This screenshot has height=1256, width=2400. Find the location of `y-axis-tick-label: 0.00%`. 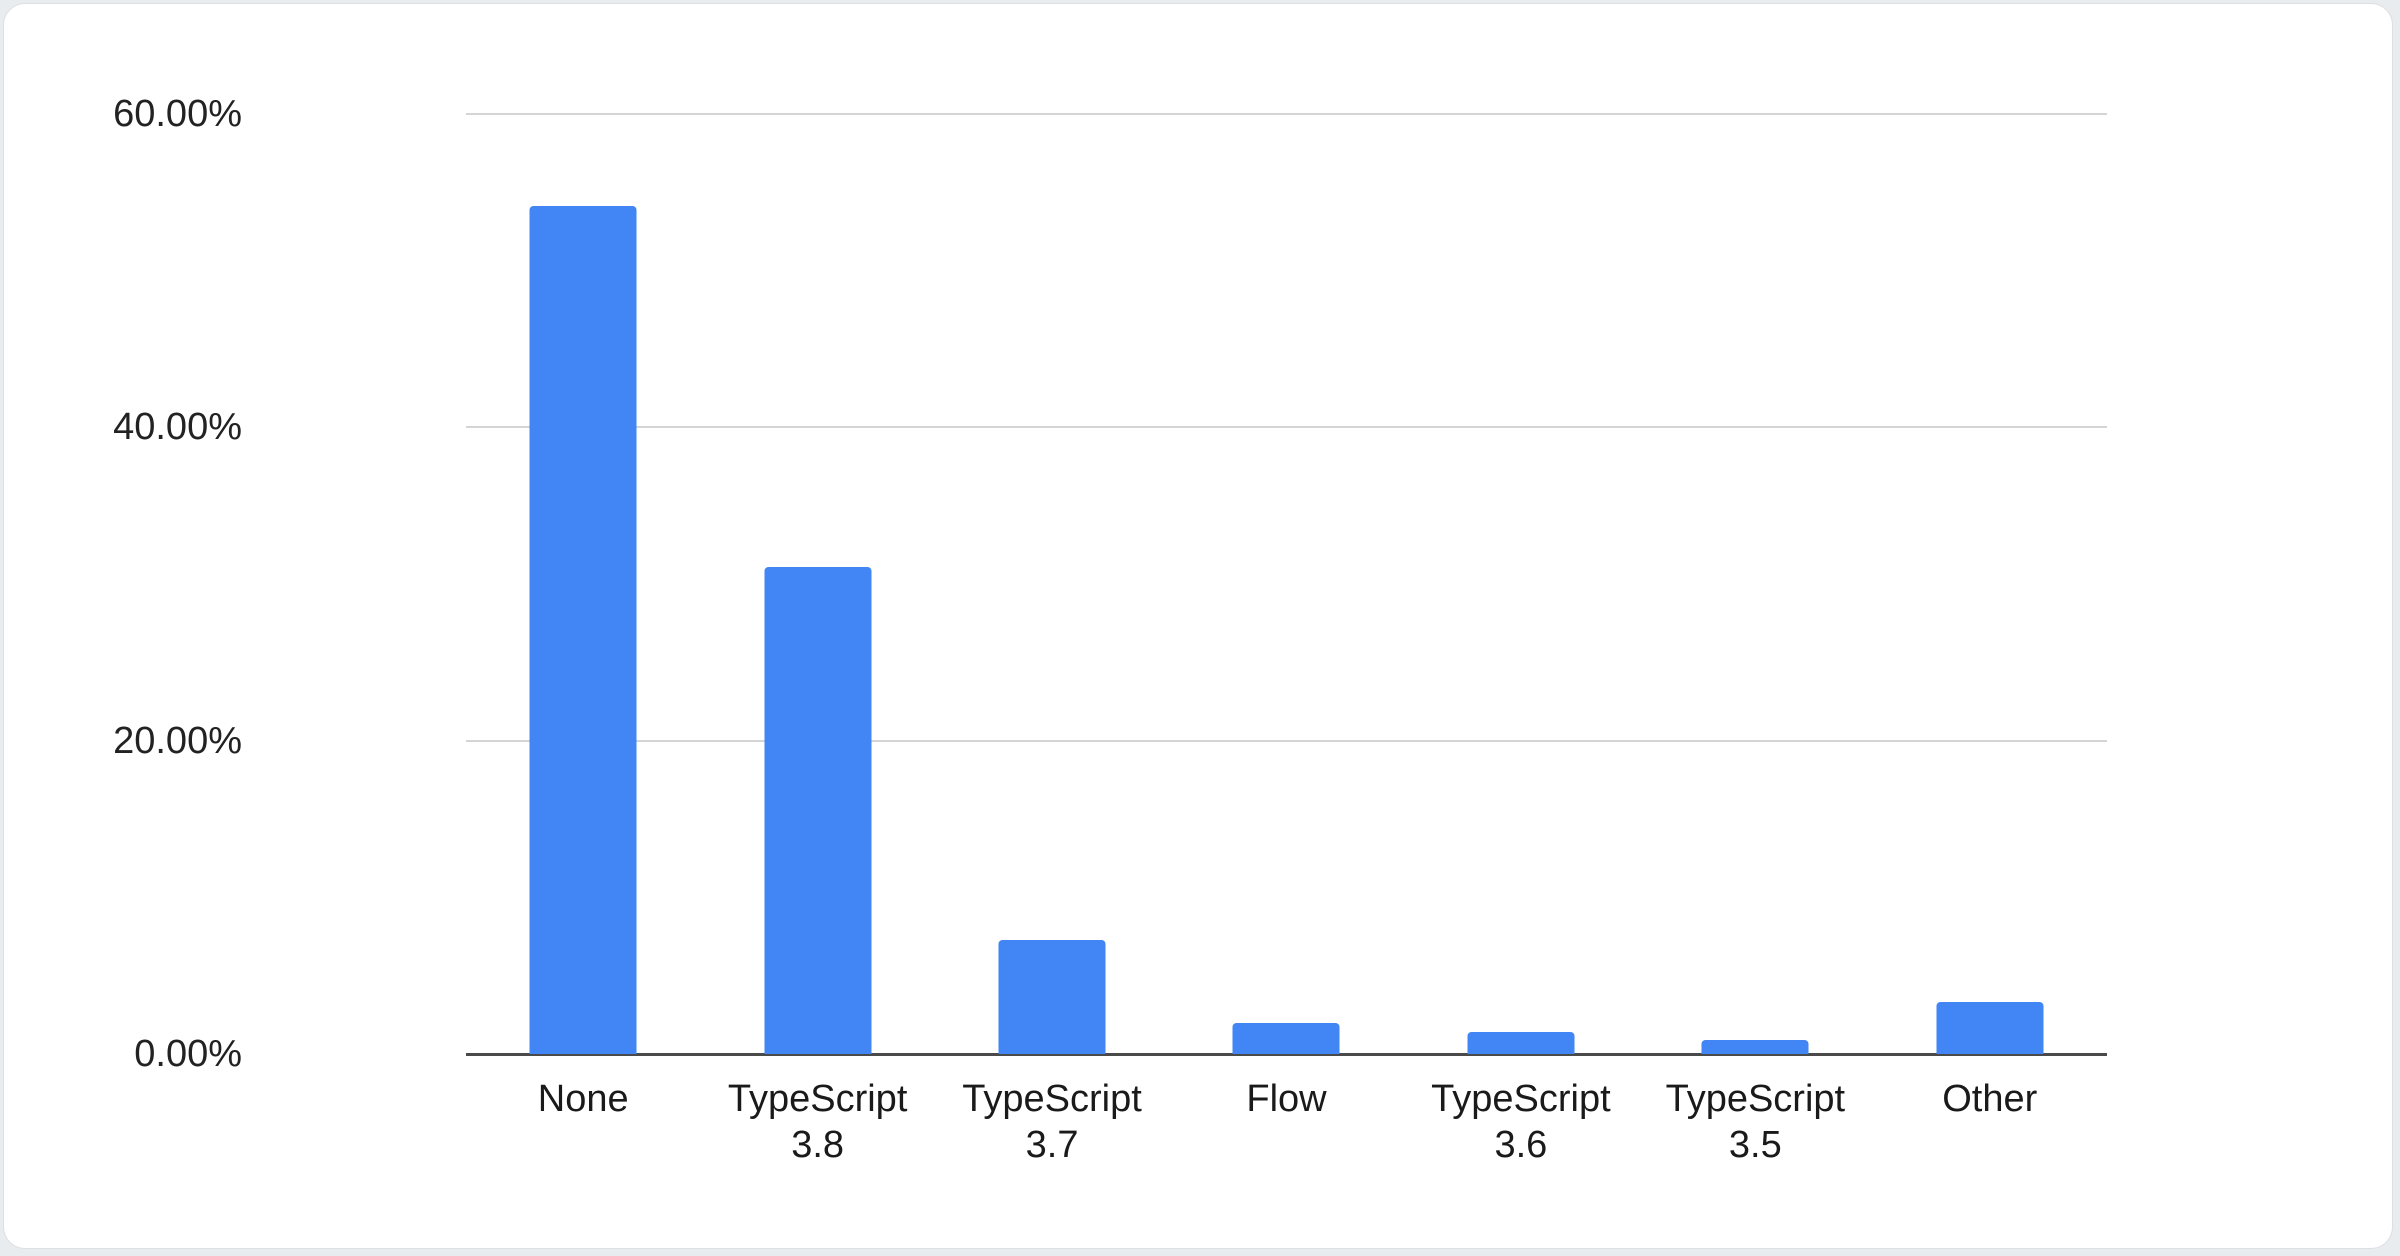

y-axis-tick-label: 0.00% is located at coordinates (188, 1054).